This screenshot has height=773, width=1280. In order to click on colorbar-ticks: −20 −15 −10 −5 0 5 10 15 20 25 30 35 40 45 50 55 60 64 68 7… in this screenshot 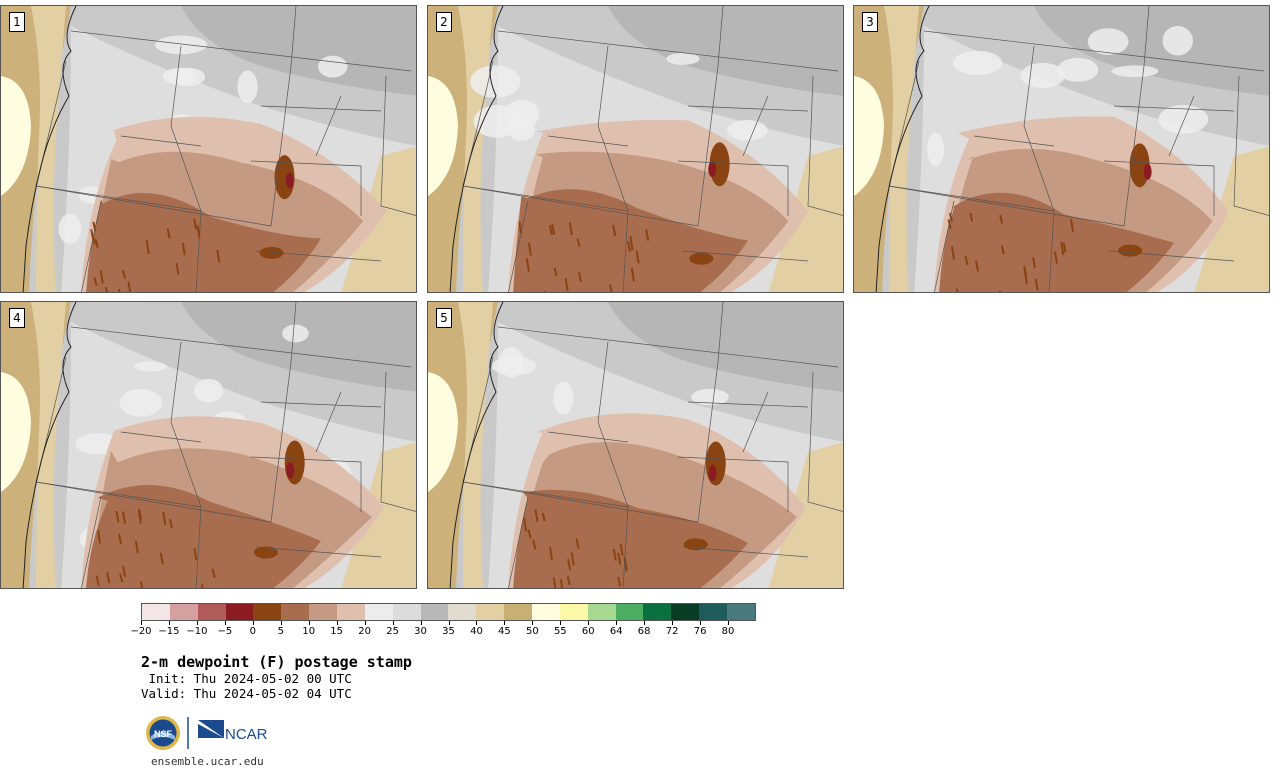, I will do `click(443, 629)`.